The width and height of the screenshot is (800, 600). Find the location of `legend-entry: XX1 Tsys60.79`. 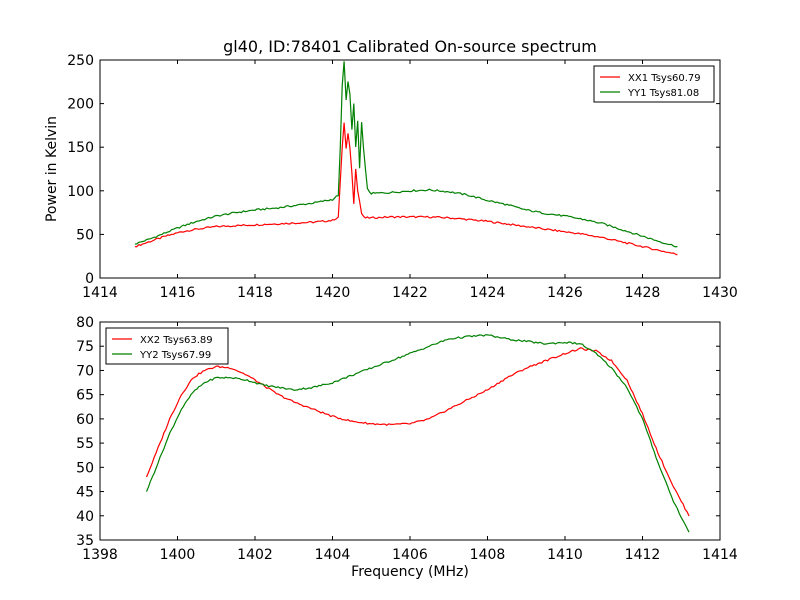

legend-entry: XX1 Tsys60.79 is located at coordinates (664, 78).